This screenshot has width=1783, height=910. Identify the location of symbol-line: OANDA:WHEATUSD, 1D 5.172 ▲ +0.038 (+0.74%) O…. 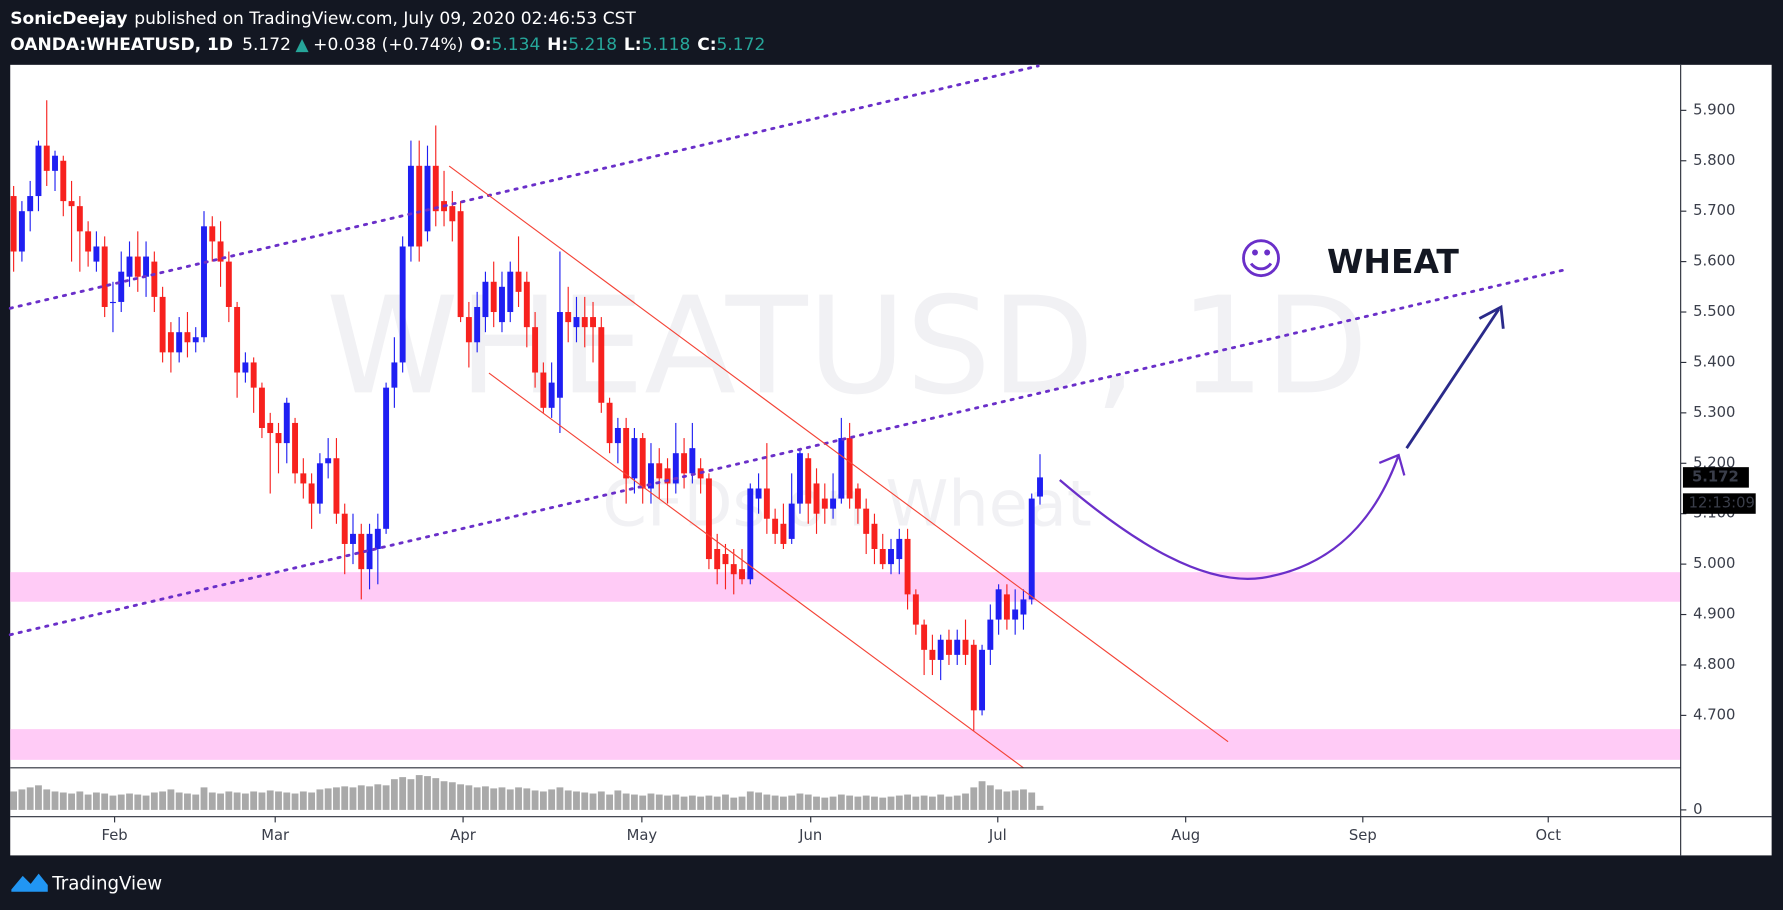
(387, 45).